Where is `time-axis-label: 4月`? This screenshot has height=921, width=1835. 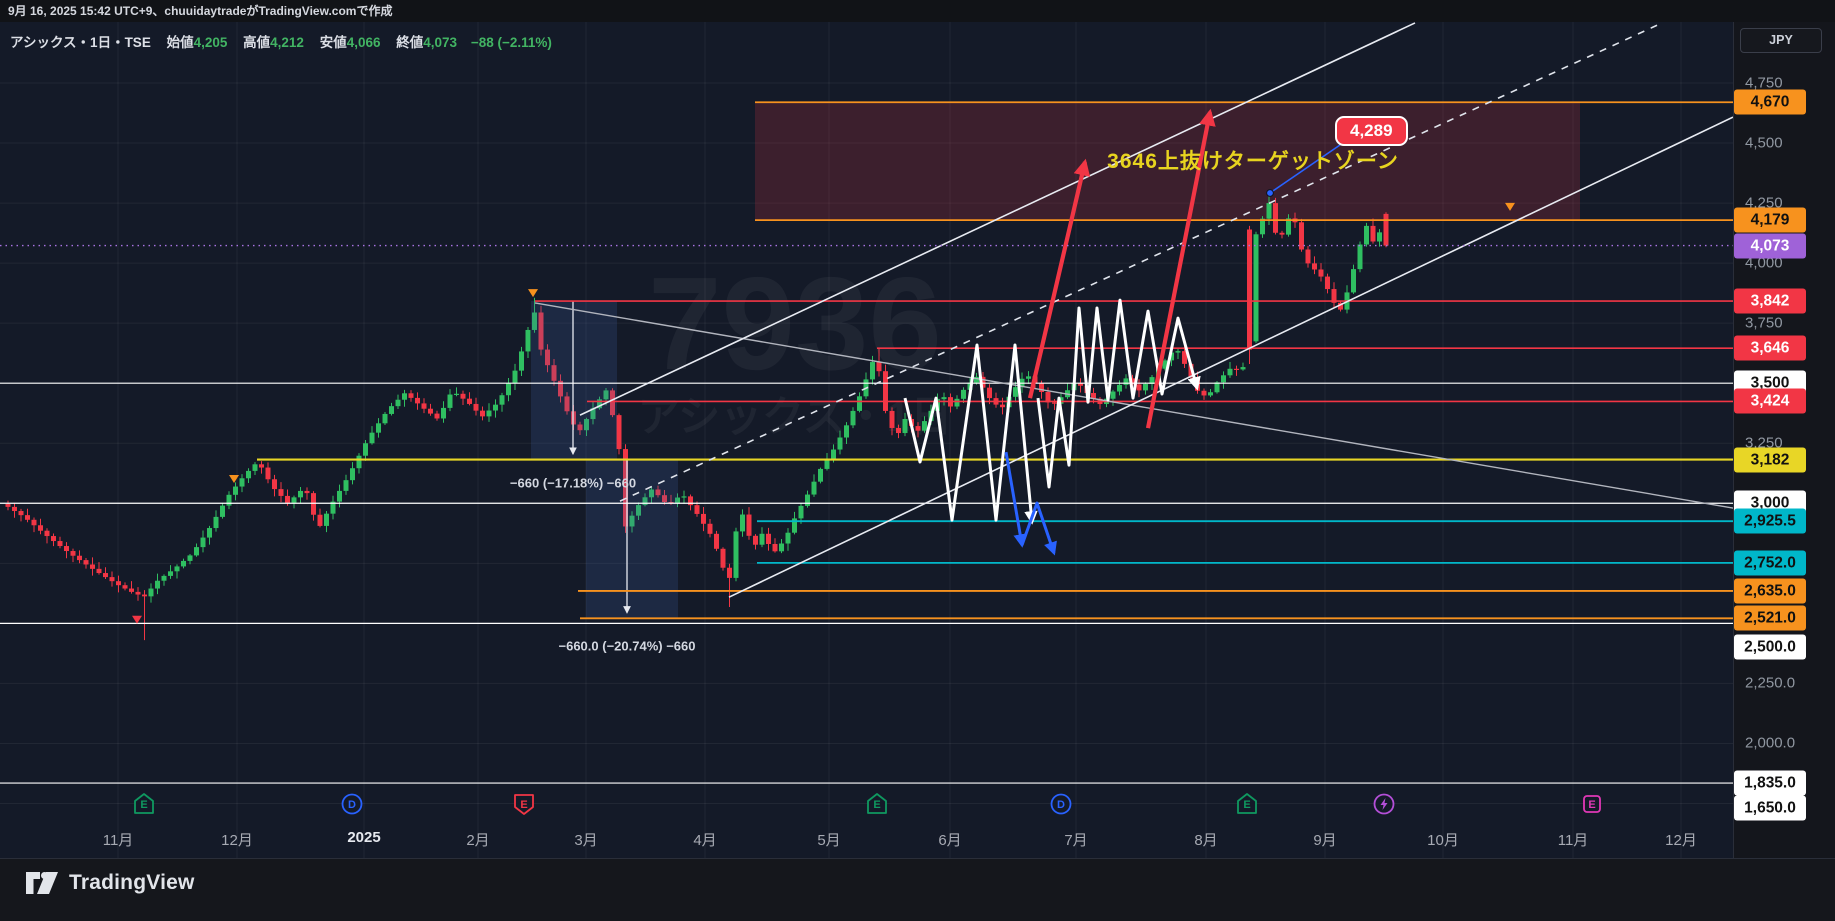
time-axis-label: 4月 is located at coordinates (705, 840).